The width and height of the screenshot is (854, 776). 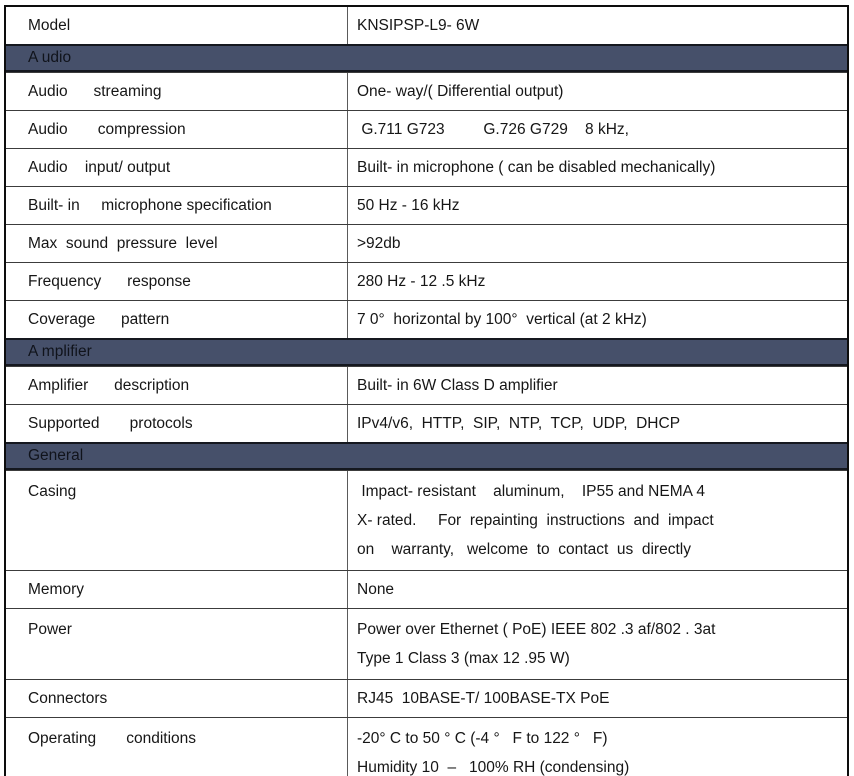 I want to click on spec-value-cell: RJ45 10BASE-T/ 100BASE-TX PoE, so click(x=597, y=698).